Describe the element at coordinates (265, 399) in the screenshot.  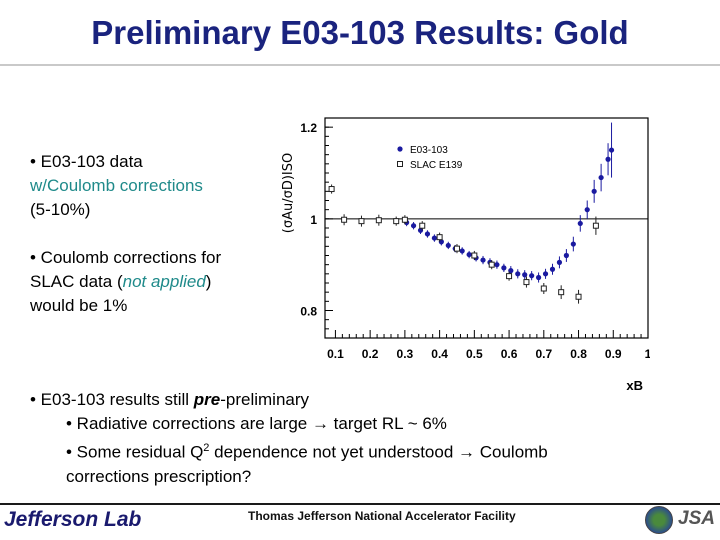
I see `bullet3-post: -preliminary` at that location.